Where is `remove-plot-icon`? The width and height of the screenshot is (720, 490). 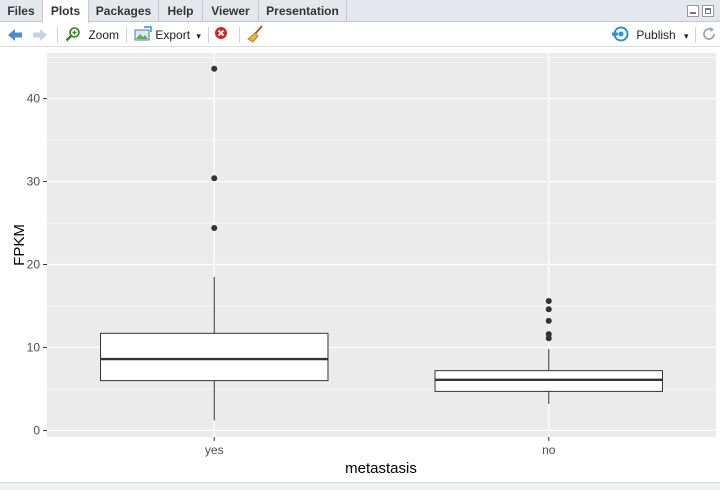
remove-plot-icon is located at coordinates (221, 33).